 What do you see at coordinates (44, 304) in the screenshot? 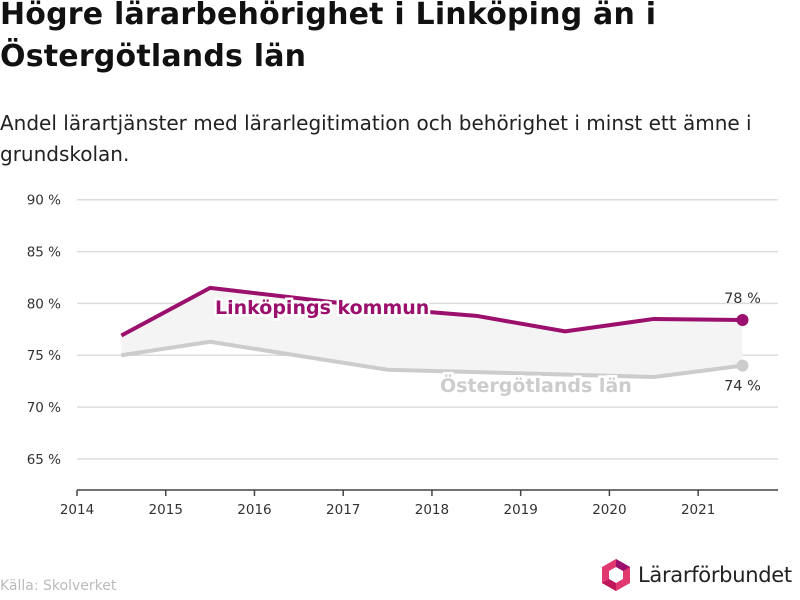
I see `y-tick-label: 80 %` at bounding box center [44, 304].